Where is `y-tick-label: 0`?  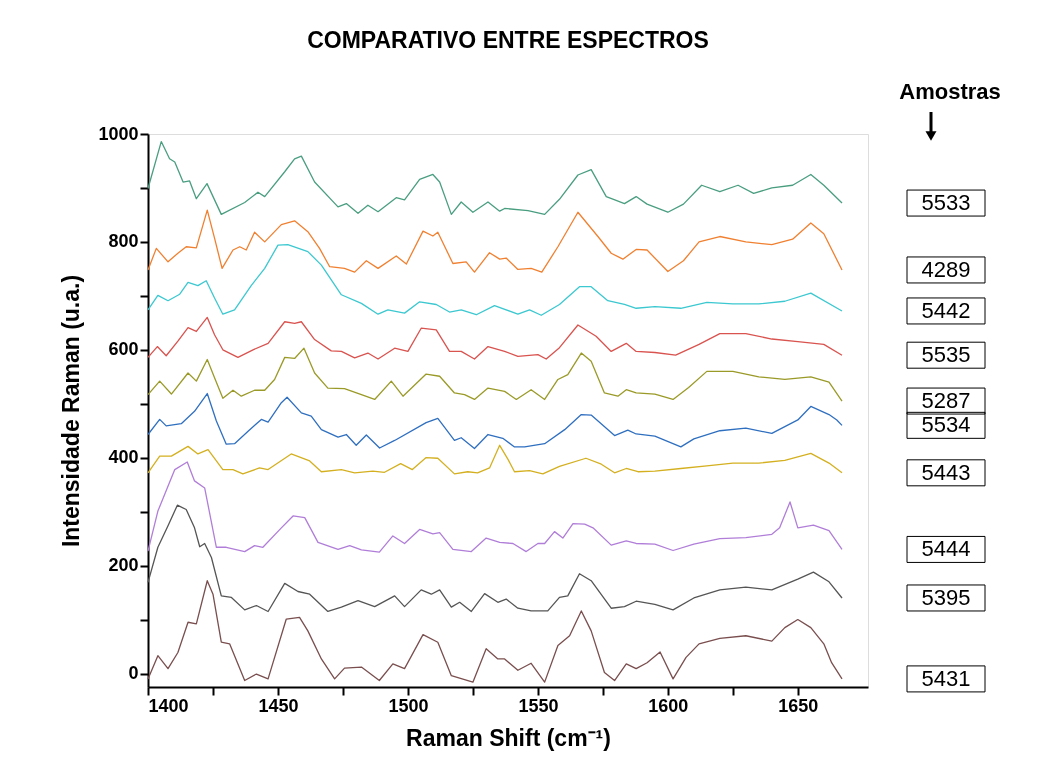
y-tick-label: 0 is located at coordinates (133, 673).